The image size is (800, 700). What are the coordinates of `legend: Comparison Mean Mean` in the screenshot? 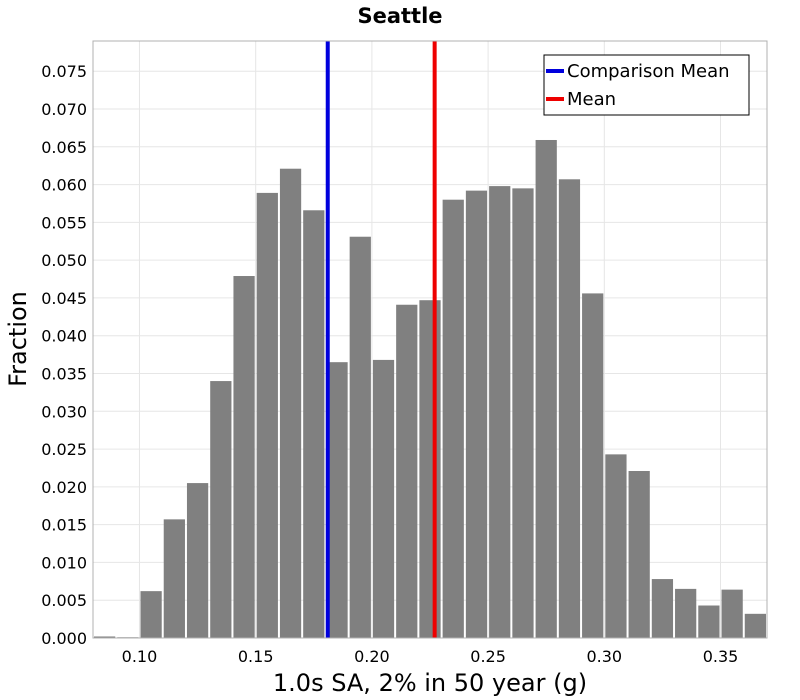 It's located at (646, 85).